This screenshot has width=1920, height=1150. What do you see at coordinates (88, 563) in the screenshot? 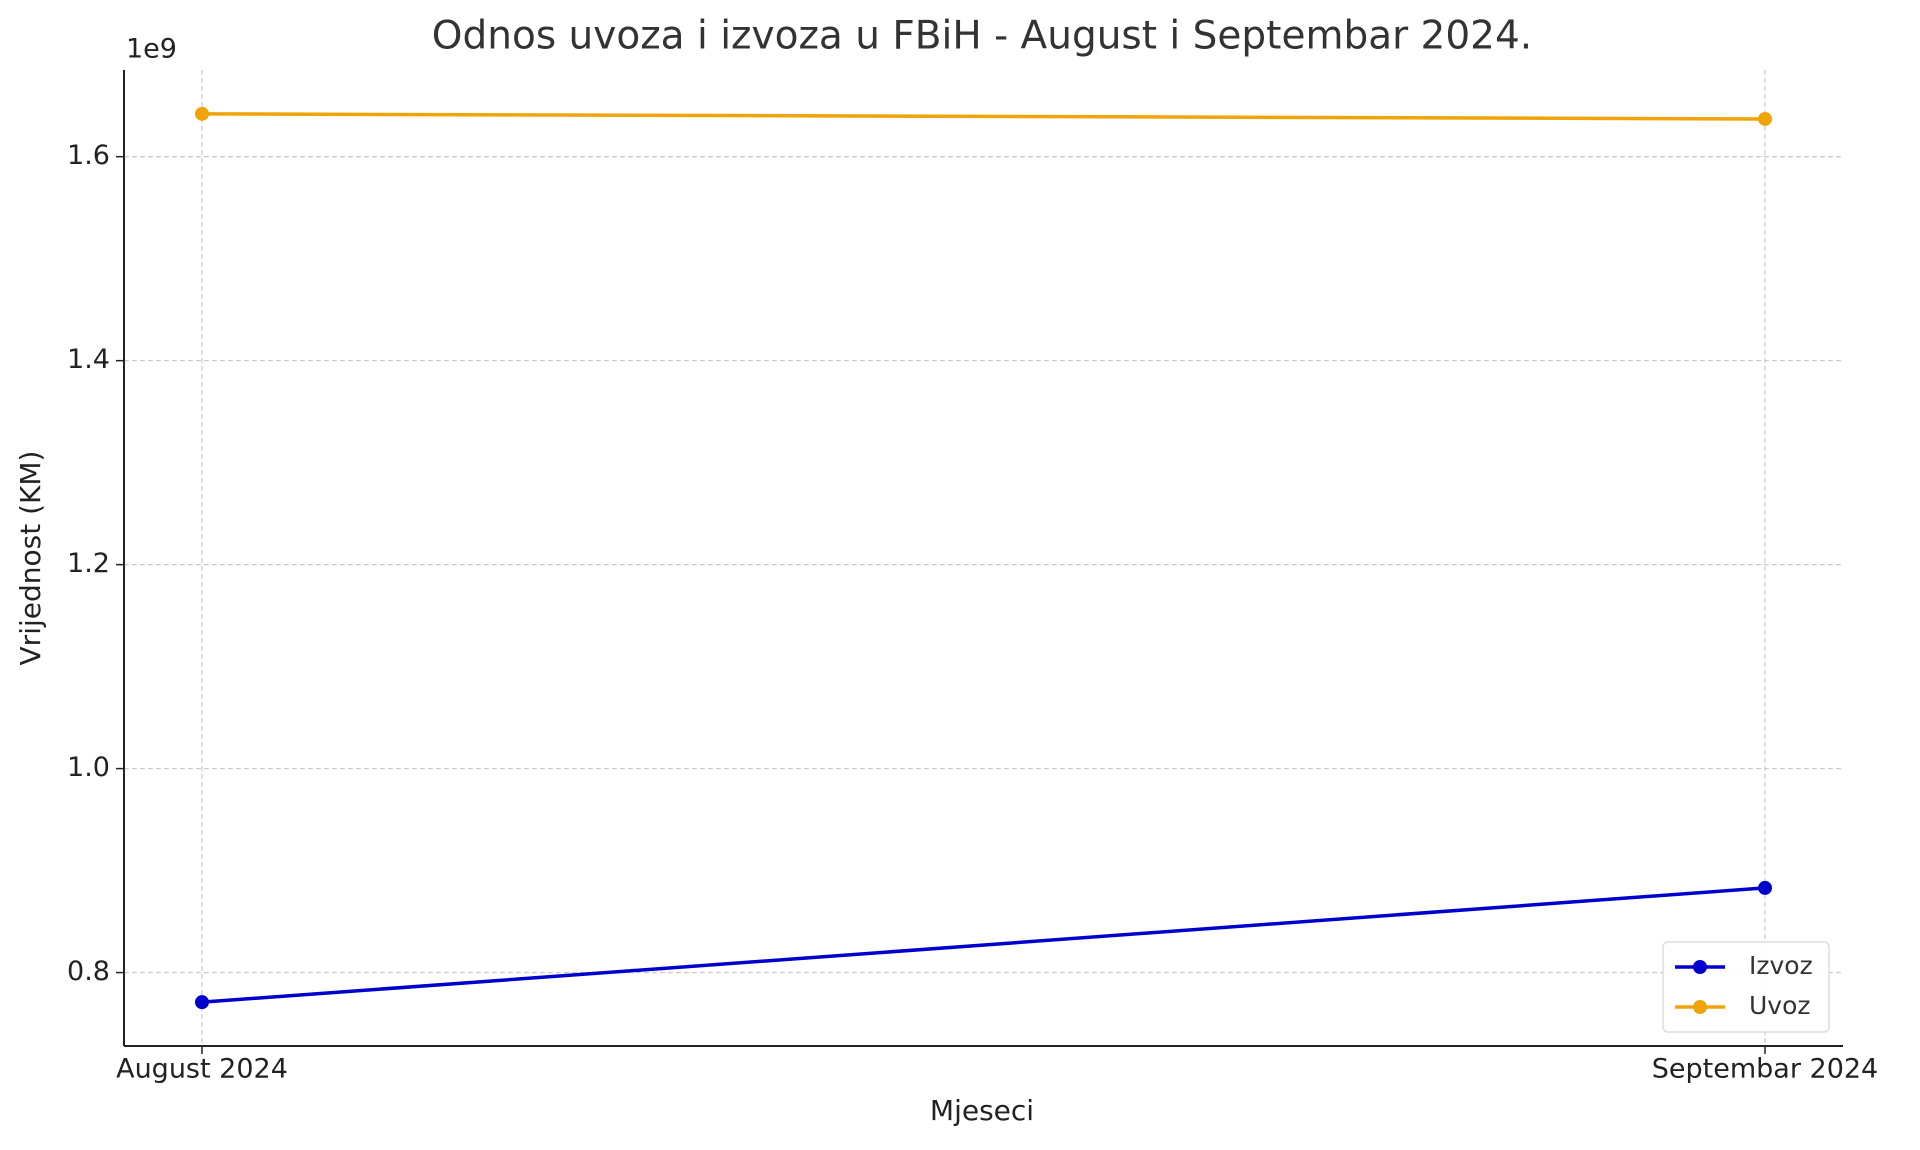
I see `y-tick-label: 1.2` at bounding box center [88, 563].